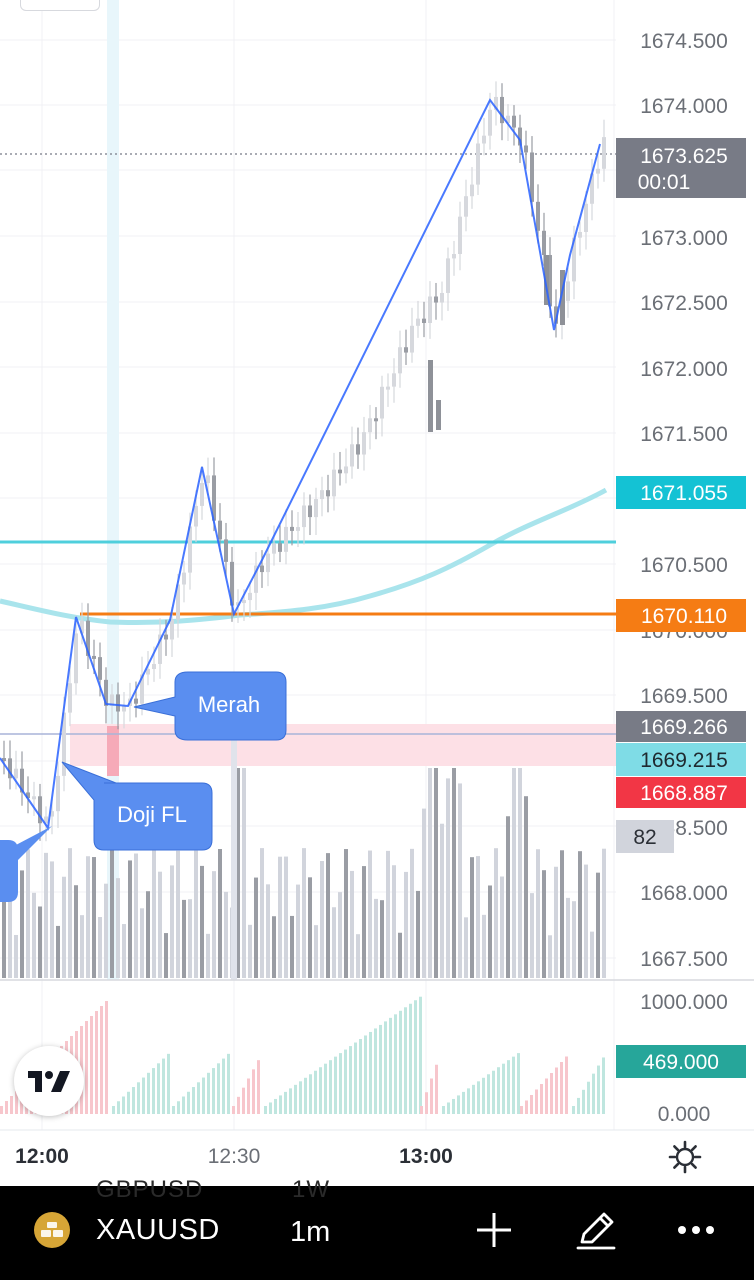  What do you see at coordinates (685, 1157) in the screenshot?
I see `settings-gear-icon` at bounding box center [685, 1157].